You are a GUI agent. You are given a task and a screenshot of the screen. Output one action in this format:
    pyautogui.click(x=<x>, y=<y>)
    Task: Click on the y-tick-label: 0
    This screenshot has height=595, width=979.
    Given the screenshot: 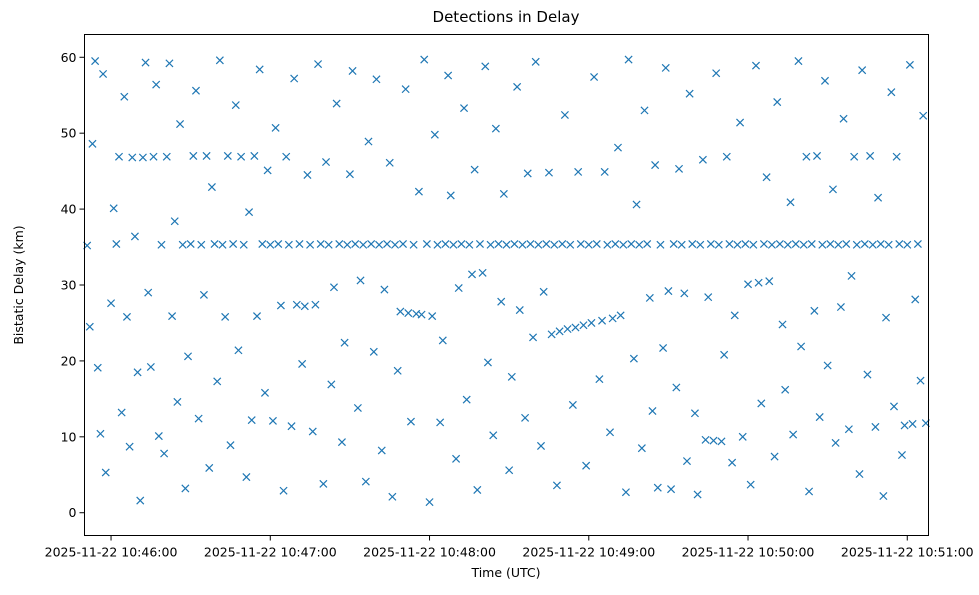 What is the action you would take?
    pyautogui.click(x=73, y=512)
    